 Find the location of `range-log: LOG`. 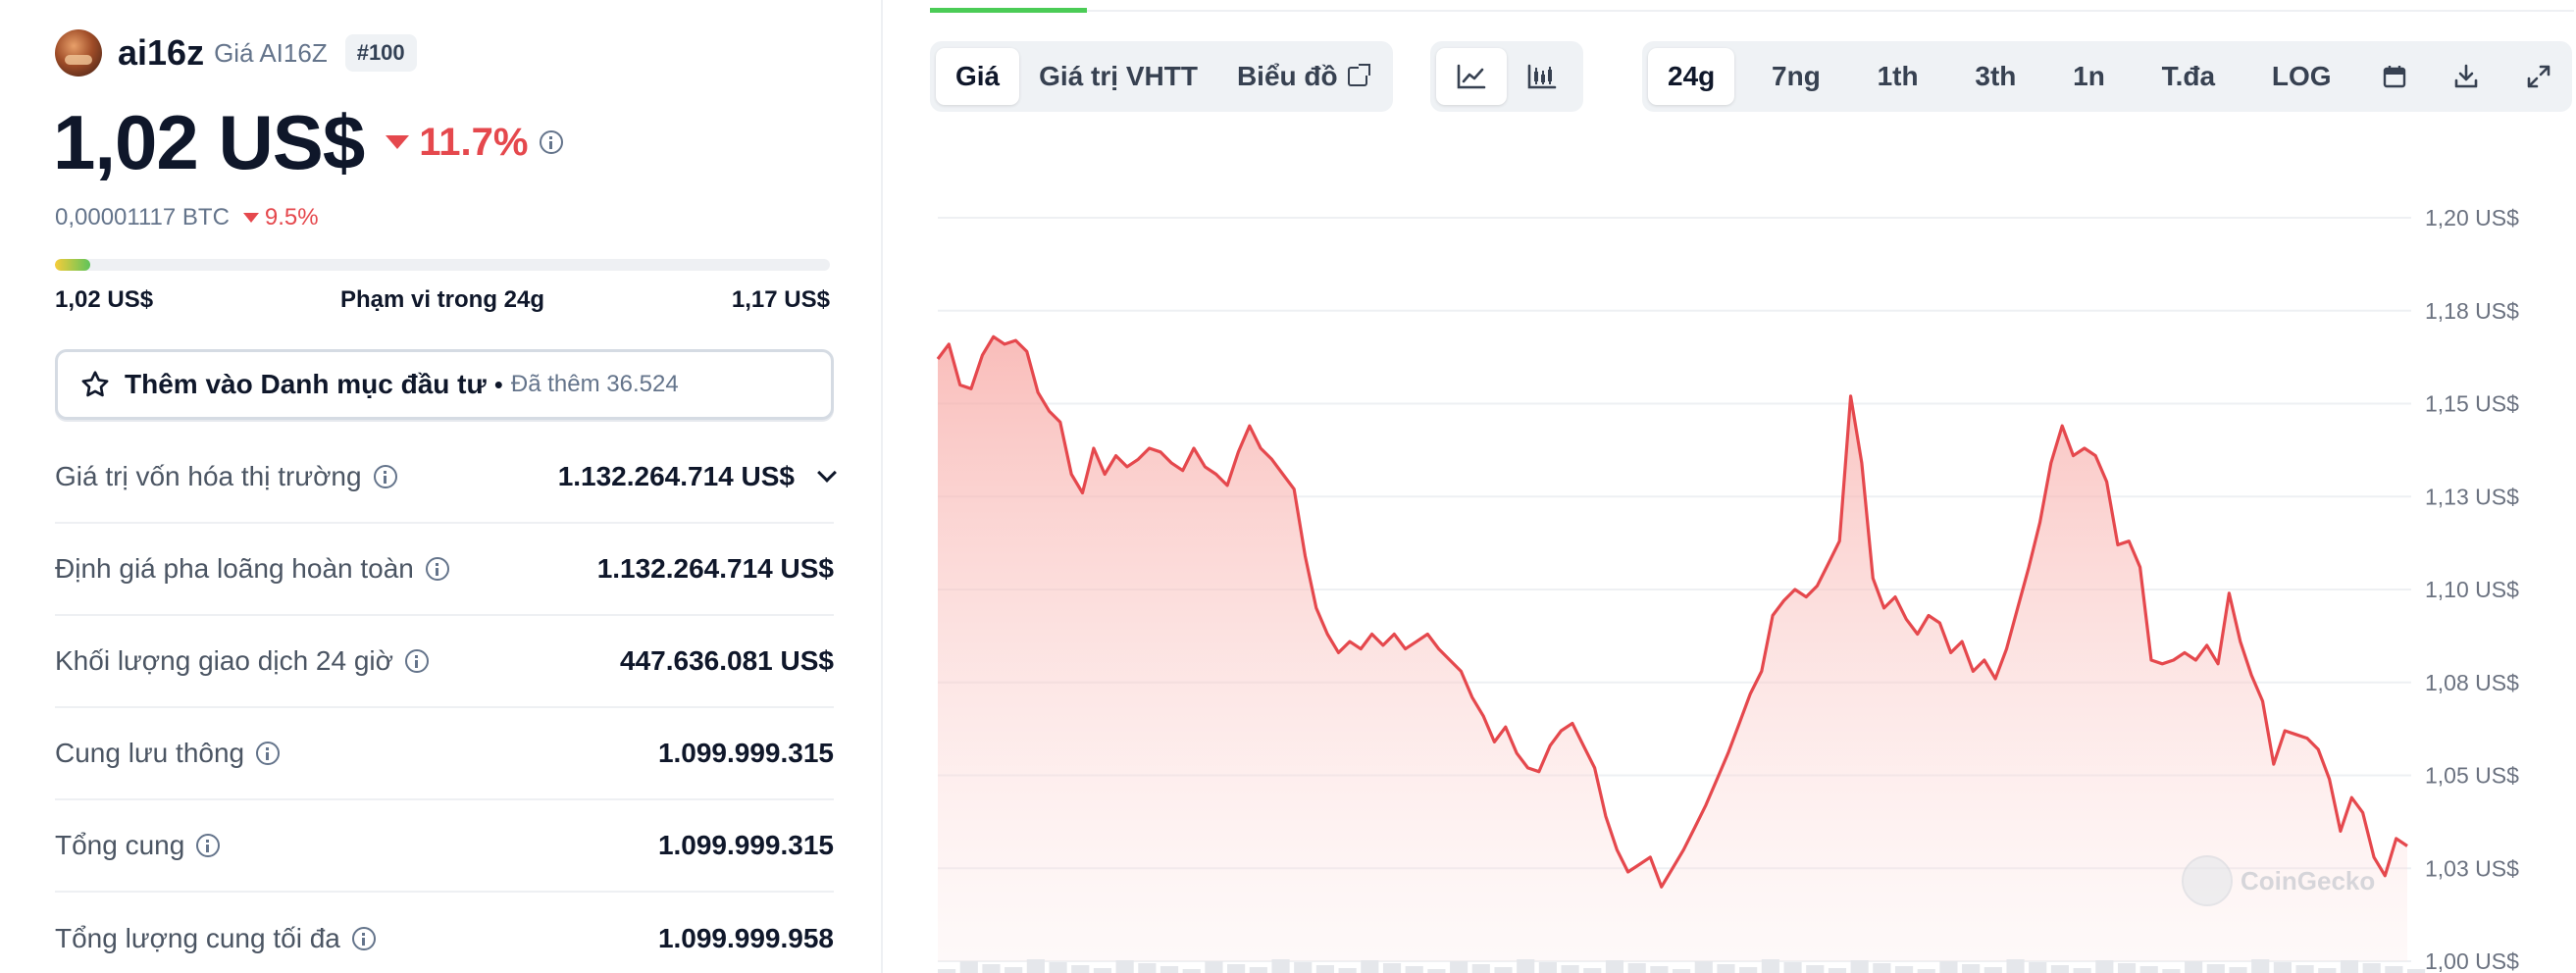

range-log: LOG is located at coordinates (2301, 76).